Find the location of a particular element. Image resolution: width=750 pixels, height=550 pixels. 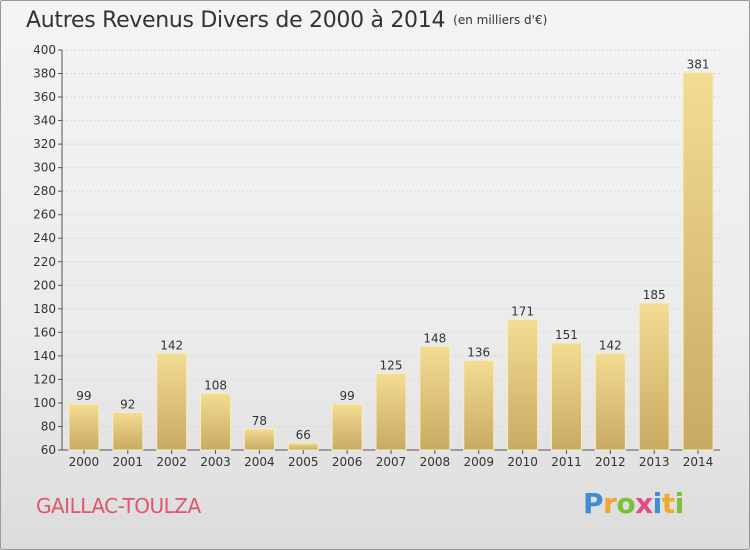

bar-value-label: 125 is located at coordinates (391, 366).